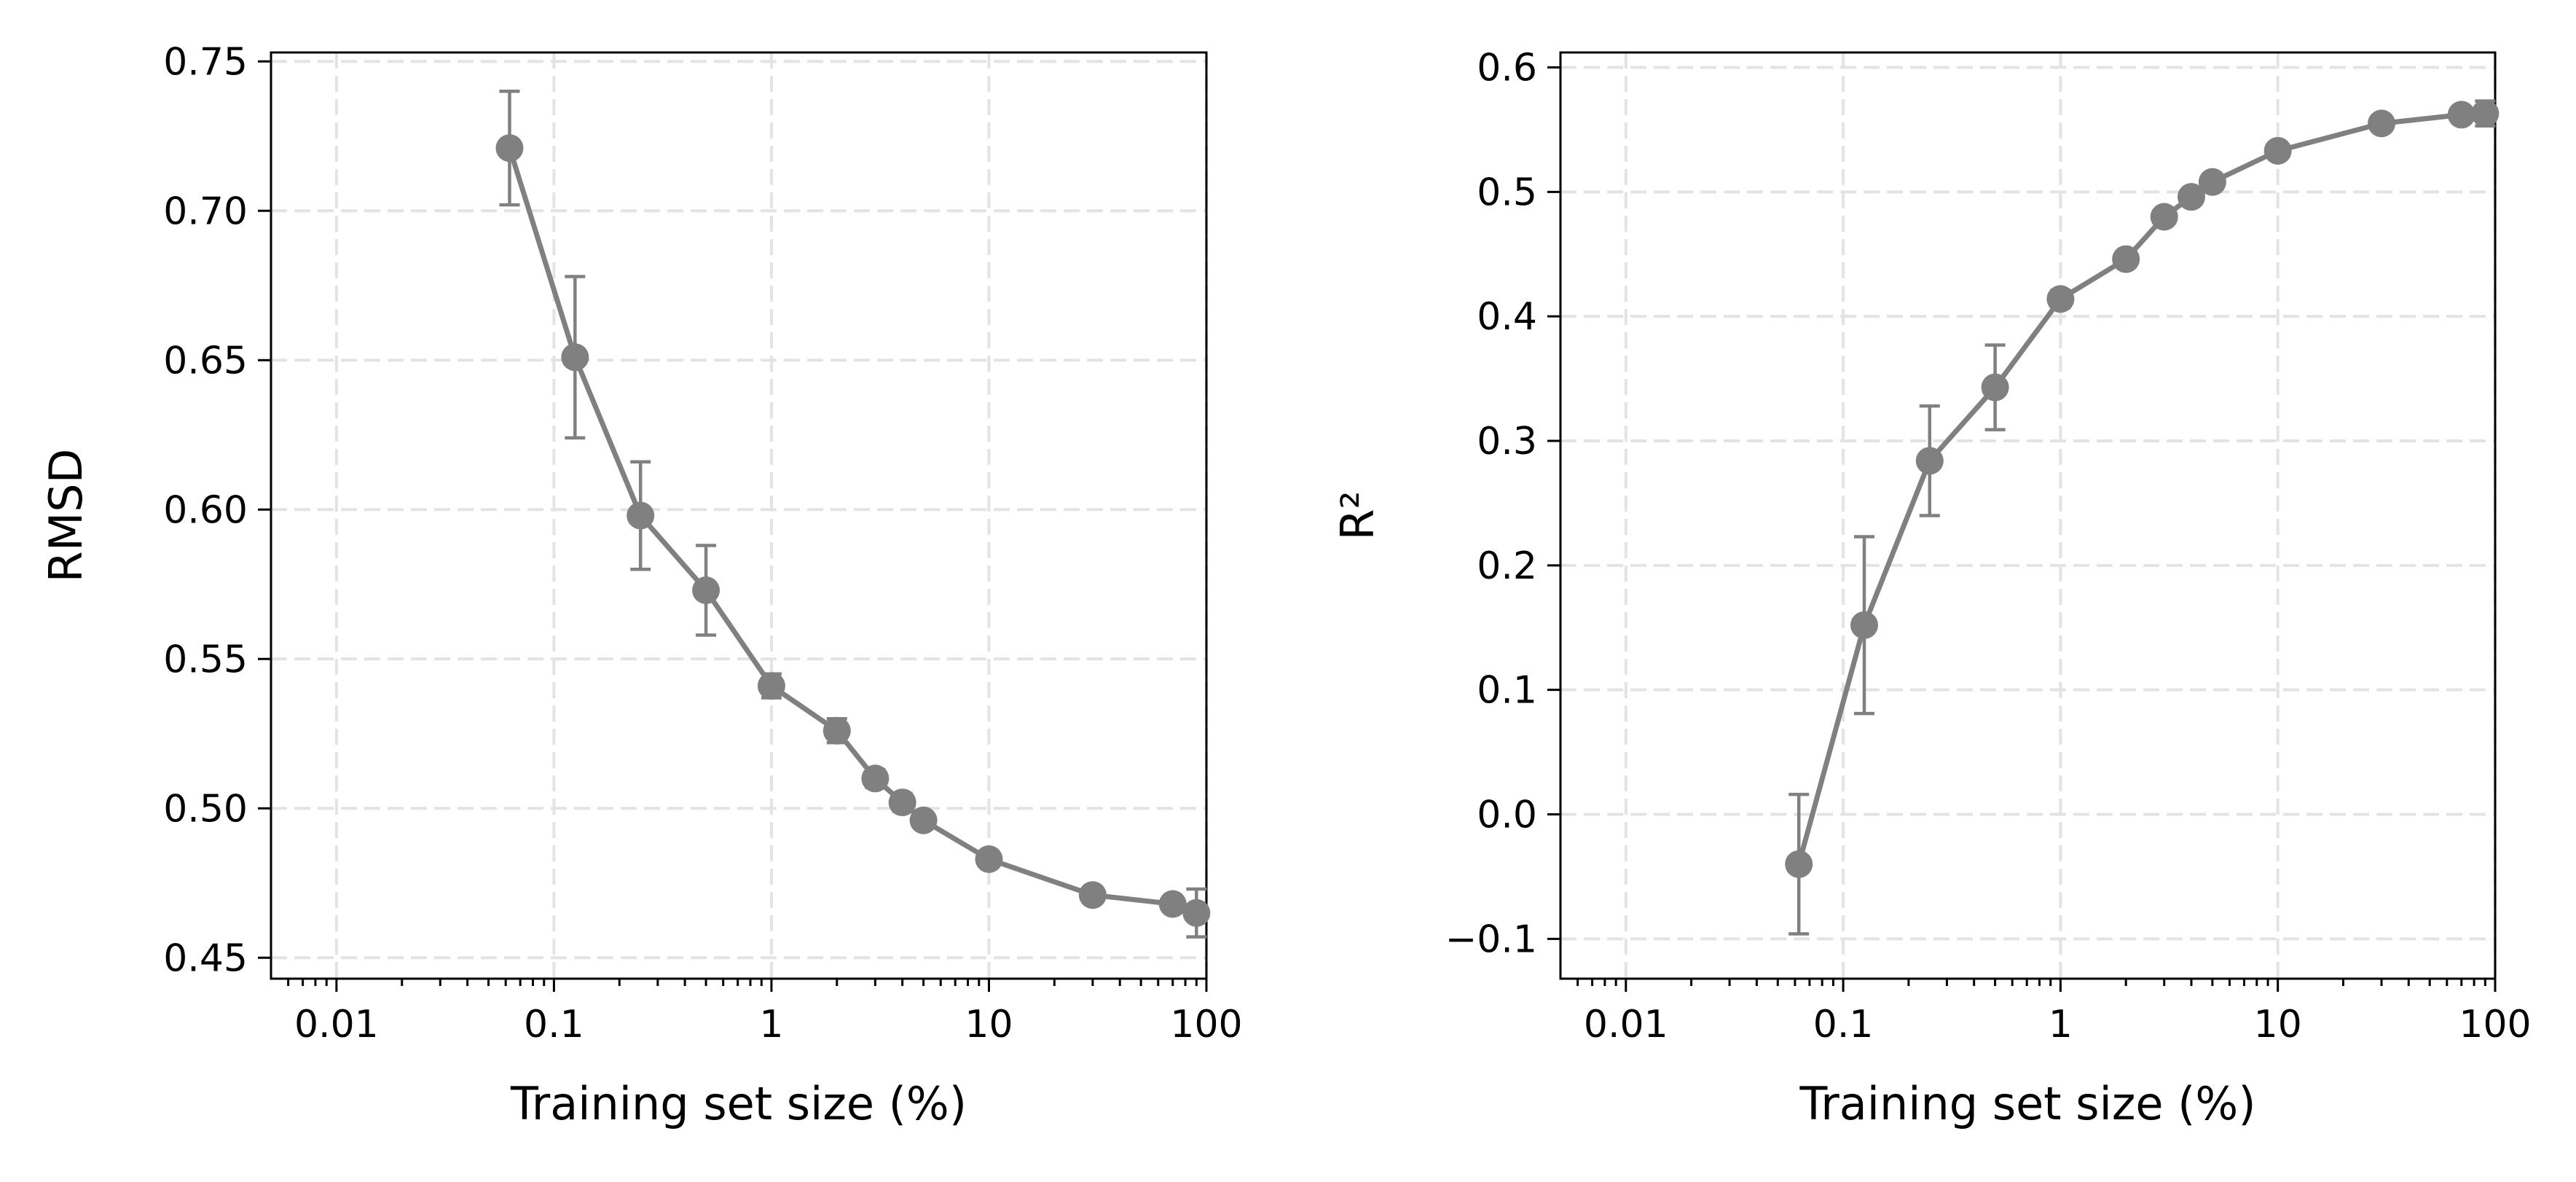 The image size is (2576, 1182). Describe the element at coordinates (1507, 192) in the screenshot. I see `y-tick-label: 0.5` at that location.